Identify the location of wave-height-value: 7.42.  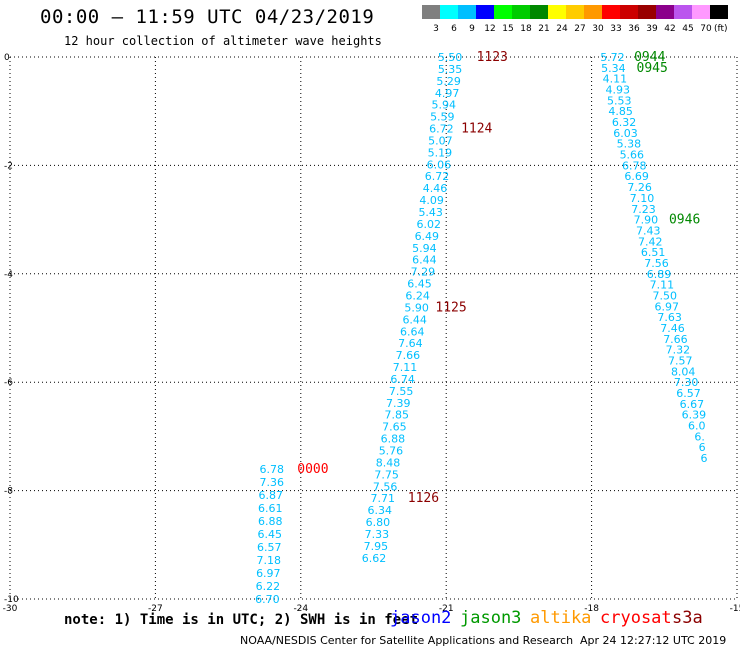
(650, 241).